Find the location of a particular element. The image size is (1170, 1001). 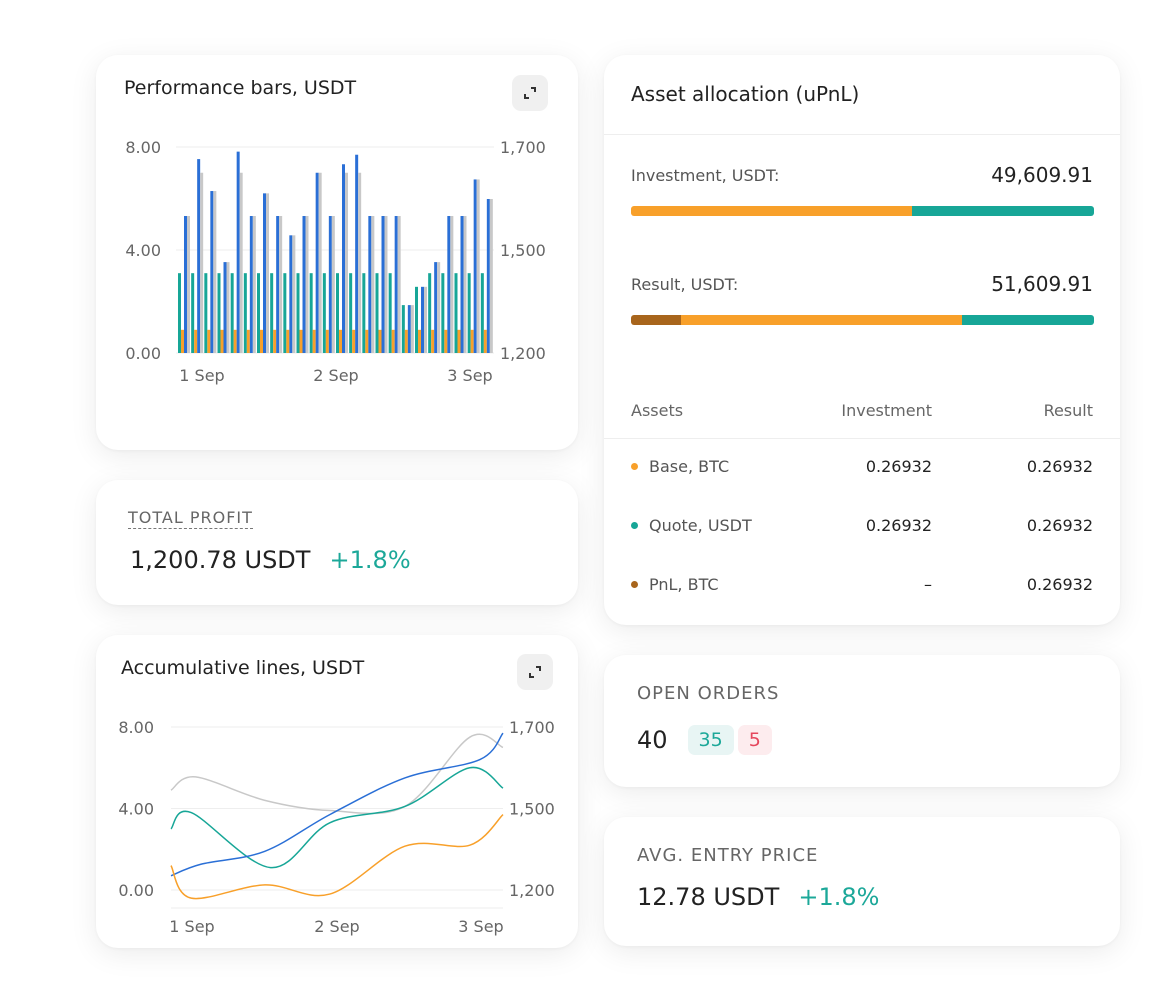

column-header: Result is located at coordinates (1068, 410).